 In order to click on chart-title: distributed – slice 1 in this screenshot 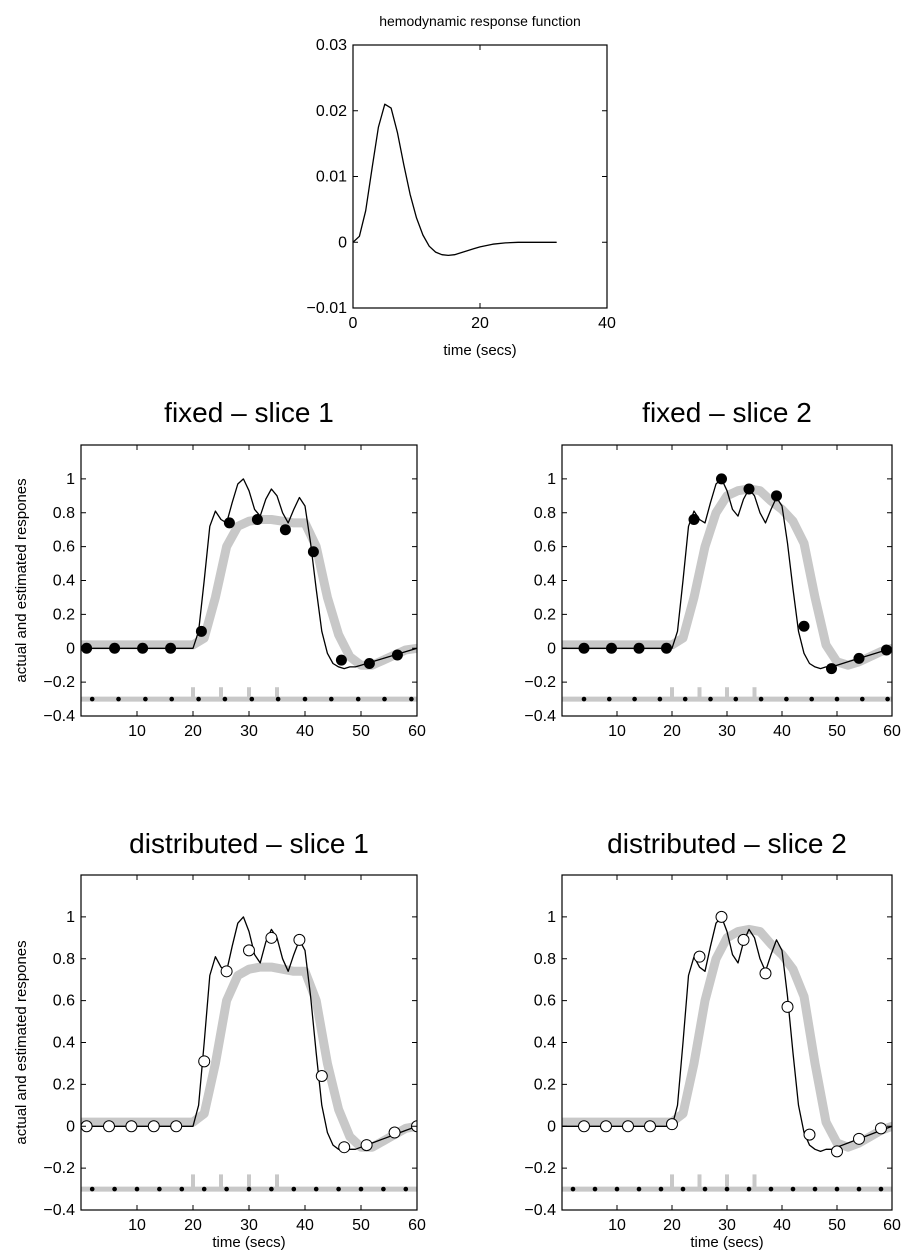, I will do `click(249, 843)`.